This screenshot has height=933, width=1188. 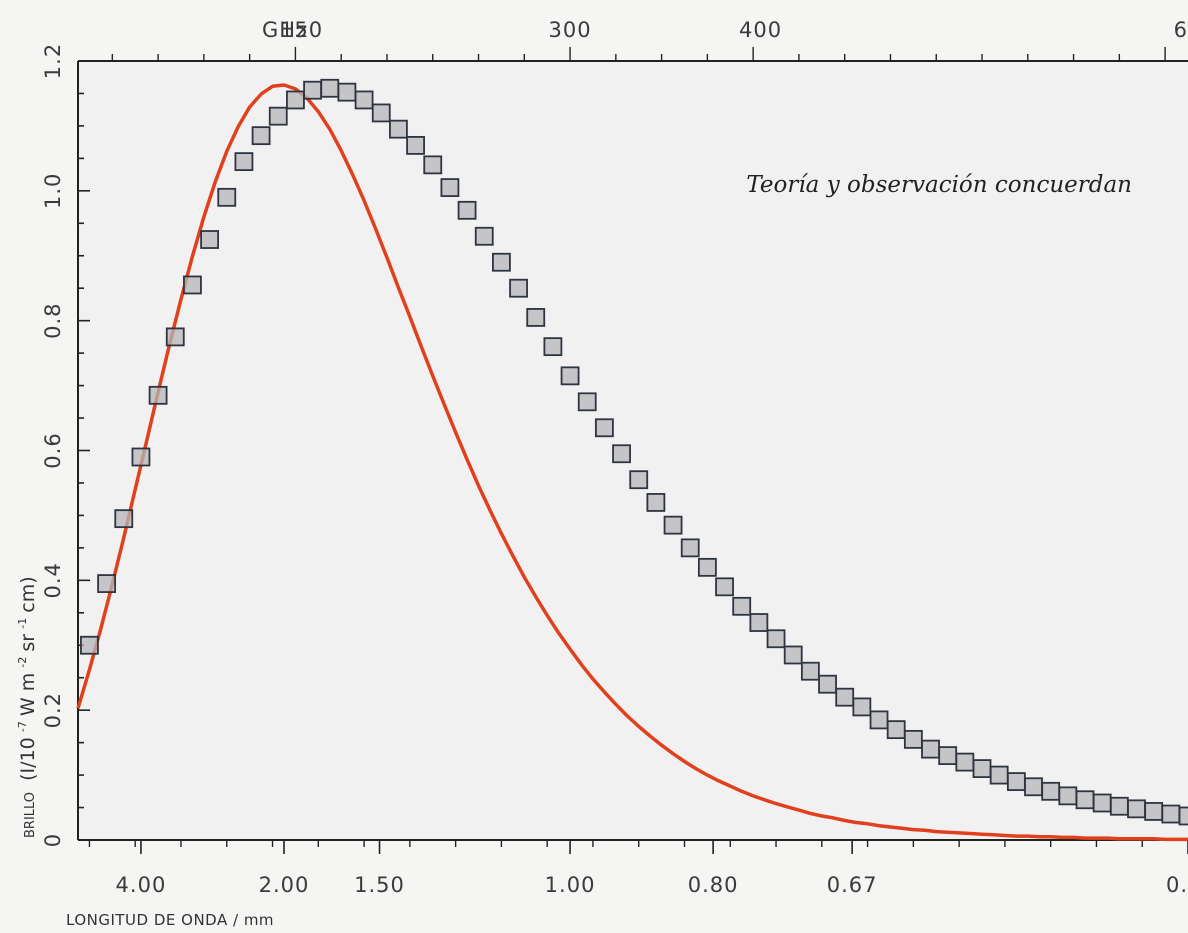 What do you see at coordinates (22, 726) in the screenshot?
I see `y-axis-label-exp1: -7` at bounding box center [22, 726].